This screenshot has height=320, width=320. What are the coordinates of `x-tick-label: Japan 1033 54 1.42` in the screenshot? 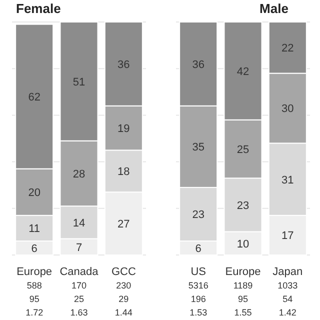 It's located at (287, 292).